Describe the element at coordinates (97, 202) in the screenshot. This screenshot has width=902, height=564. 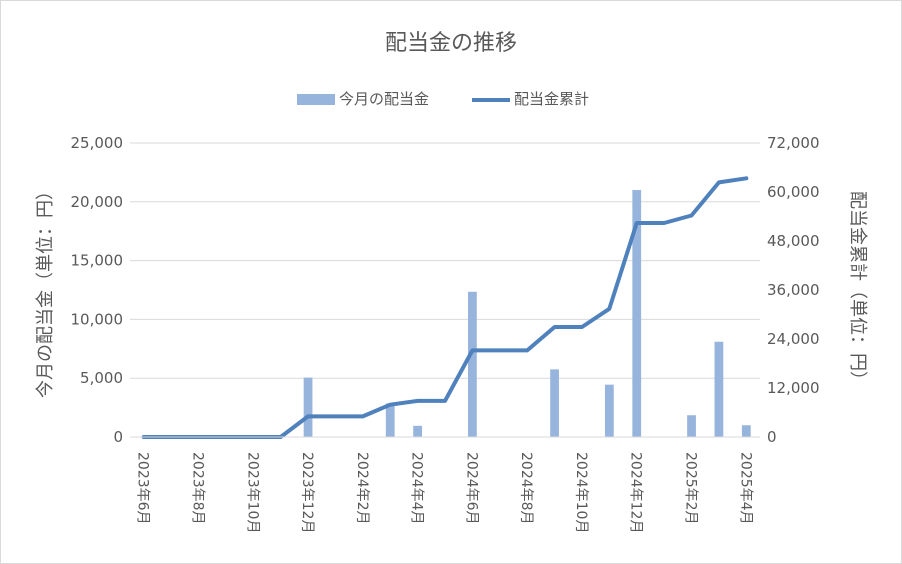
I see `y-left-tick-label: 20,000` at that location.